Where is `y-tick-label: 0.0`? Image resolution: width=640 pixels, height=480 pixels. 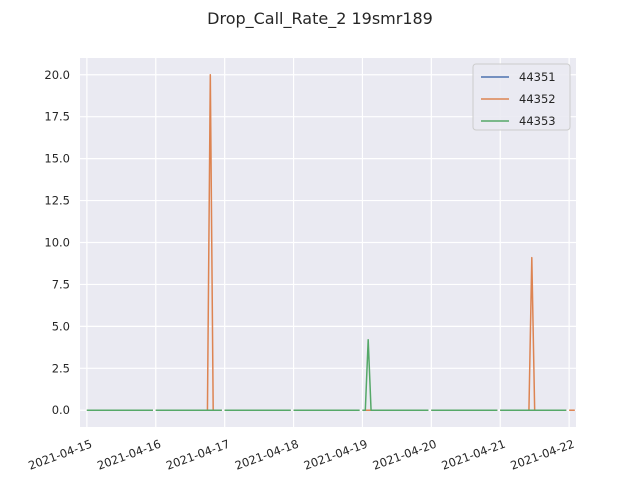 y-tick-label: 0.0 is located at coordinates (61, 410).